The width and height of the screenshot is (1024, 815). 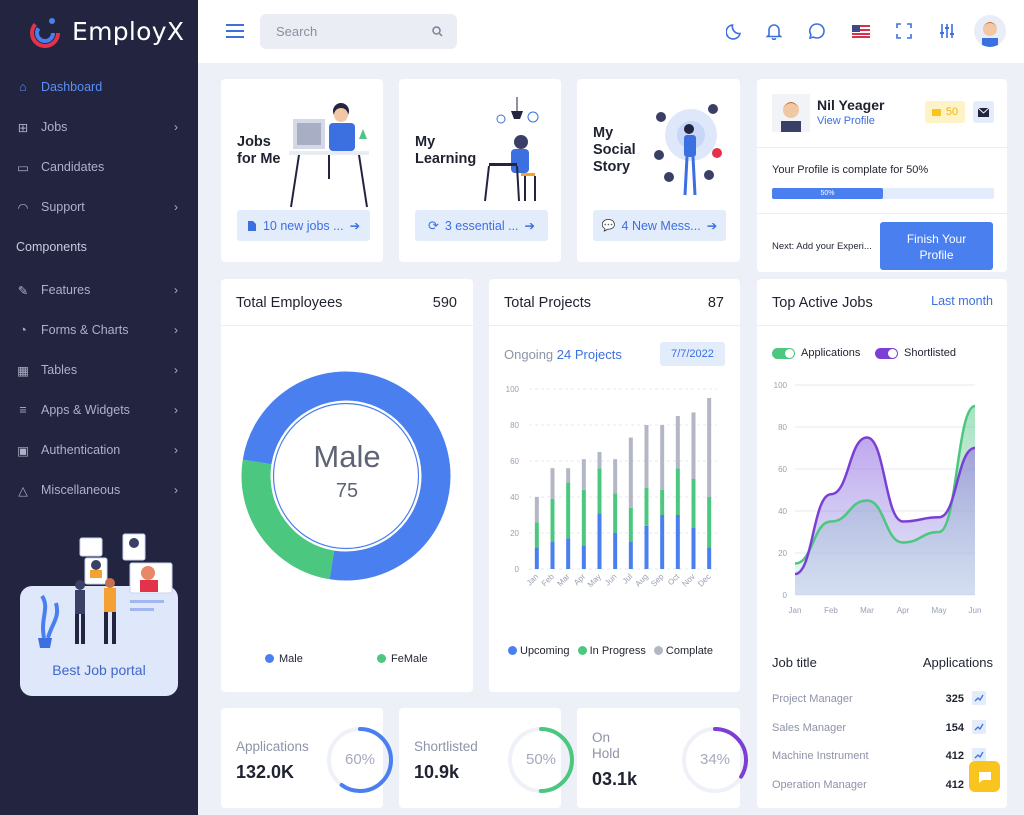 I want to click on sidebar-item-label: Dashboard, so click(x=72, y=87).